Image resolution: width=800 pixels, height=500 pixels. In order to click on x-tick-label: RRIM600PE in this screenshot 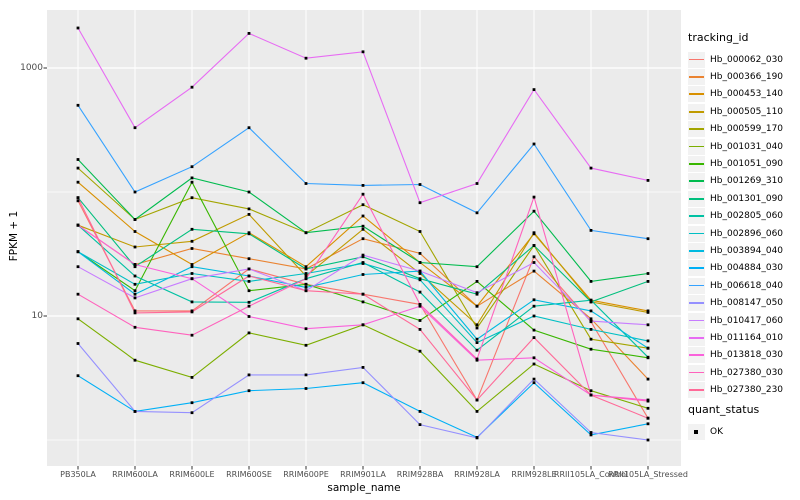, I will do `click(306, 474)`.